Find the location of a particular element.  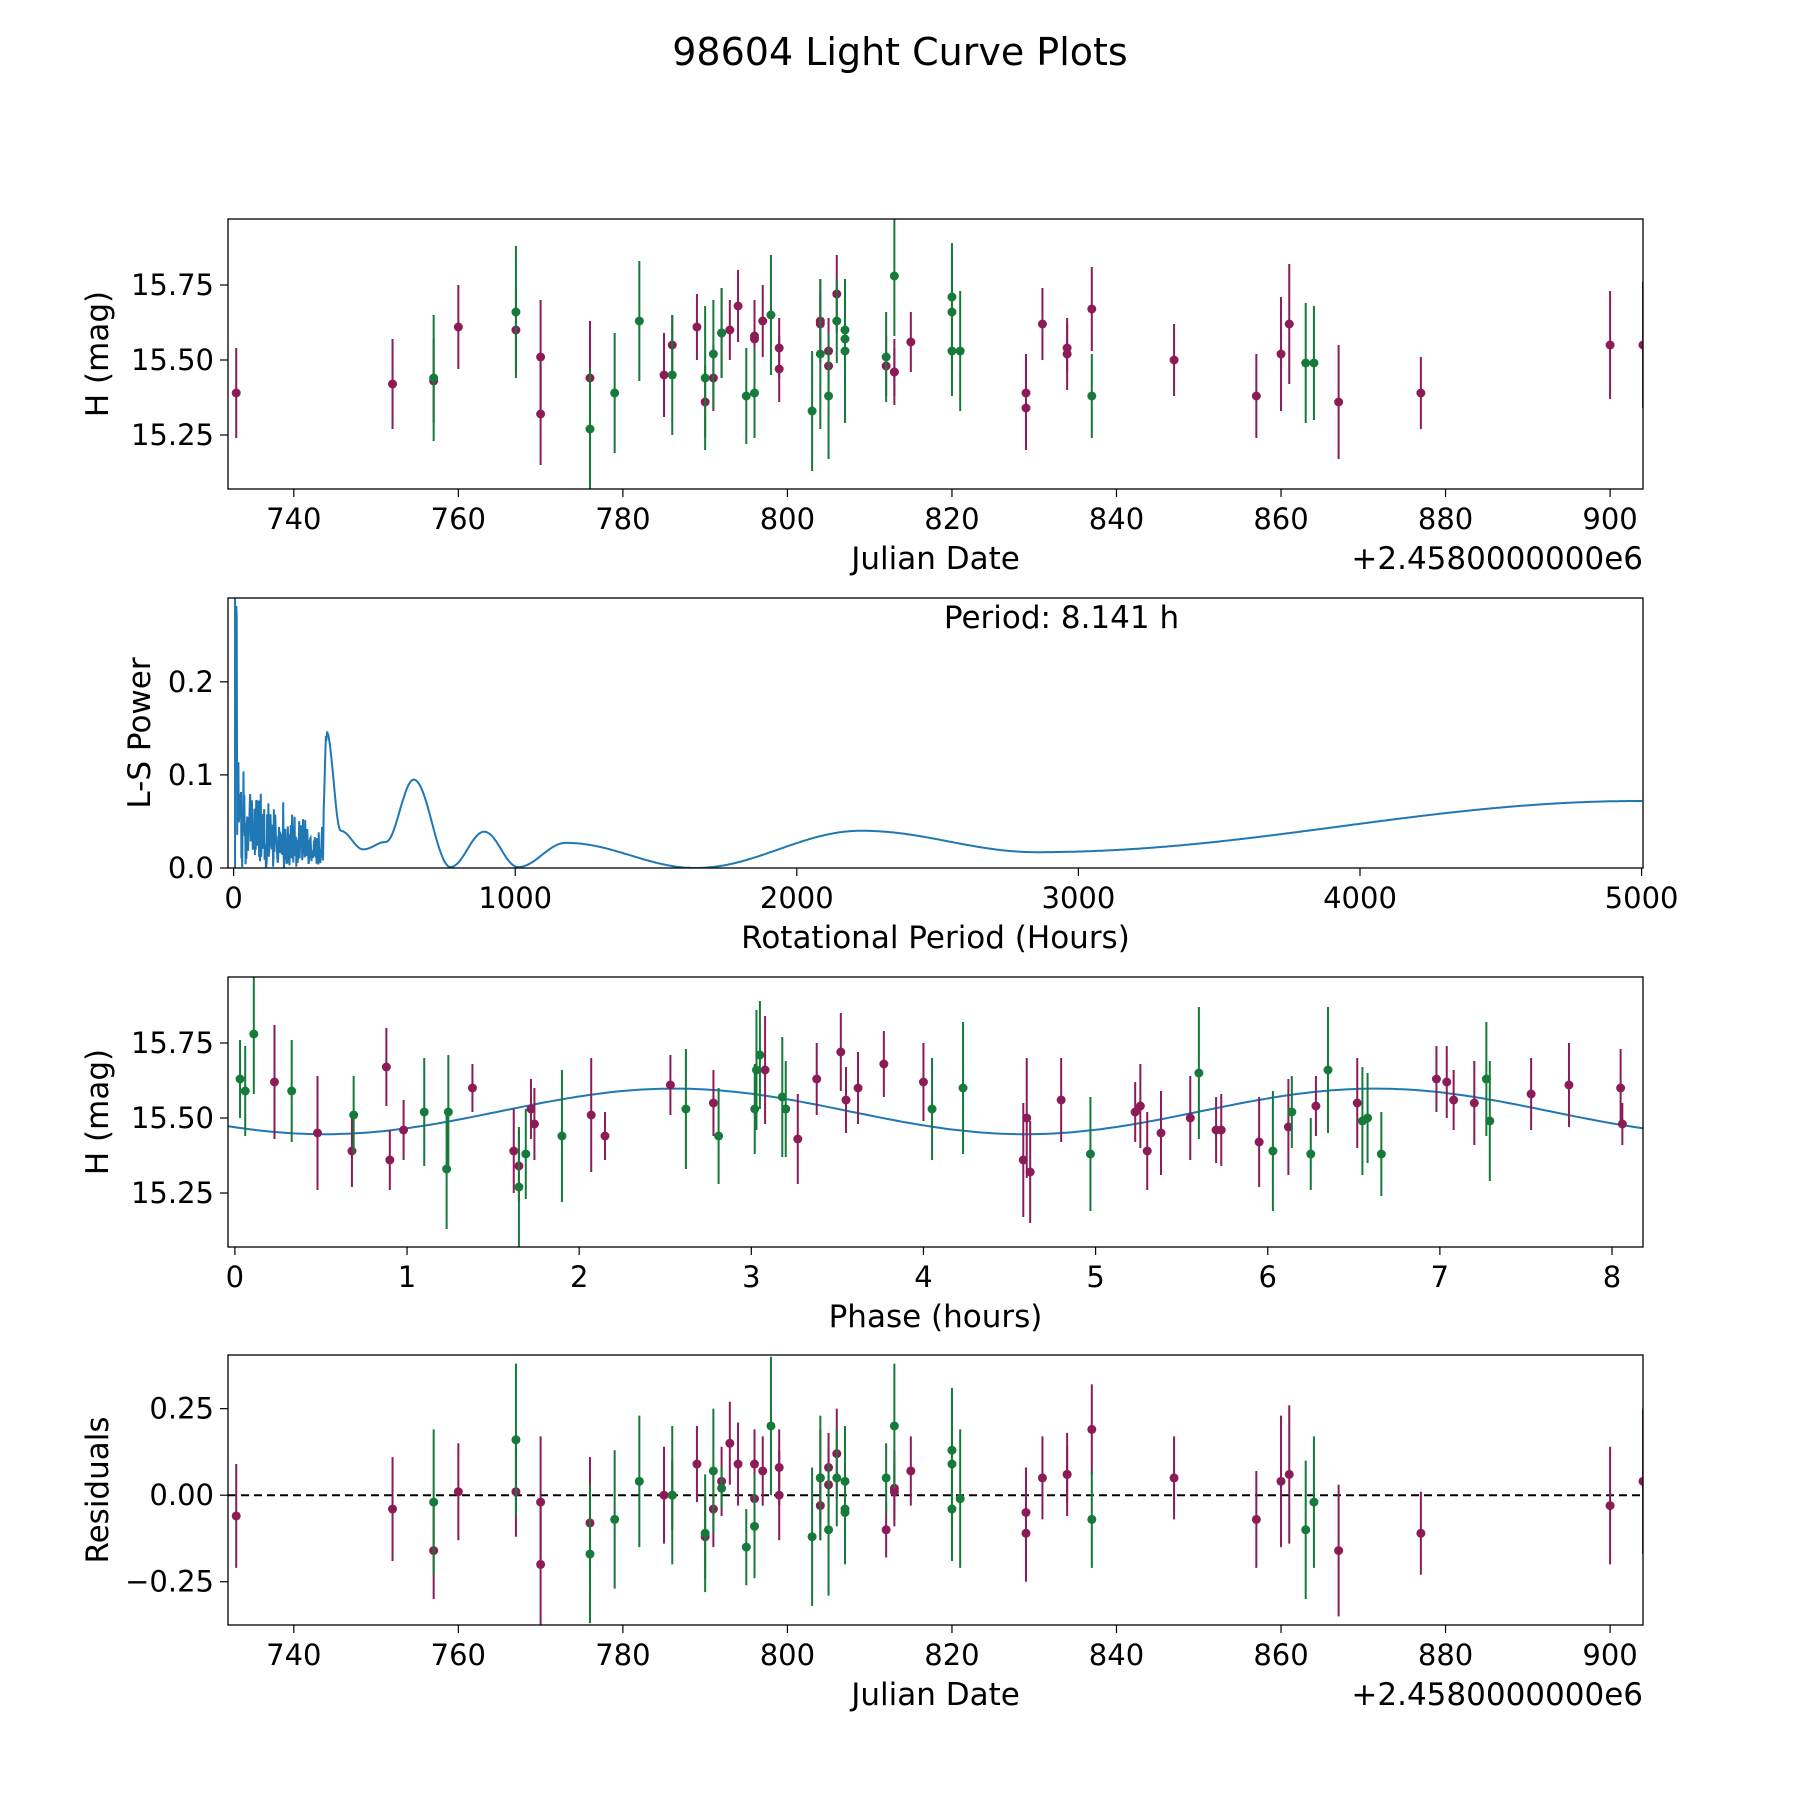

x-tick-label: 820 is located at coordinates (951, 1655).